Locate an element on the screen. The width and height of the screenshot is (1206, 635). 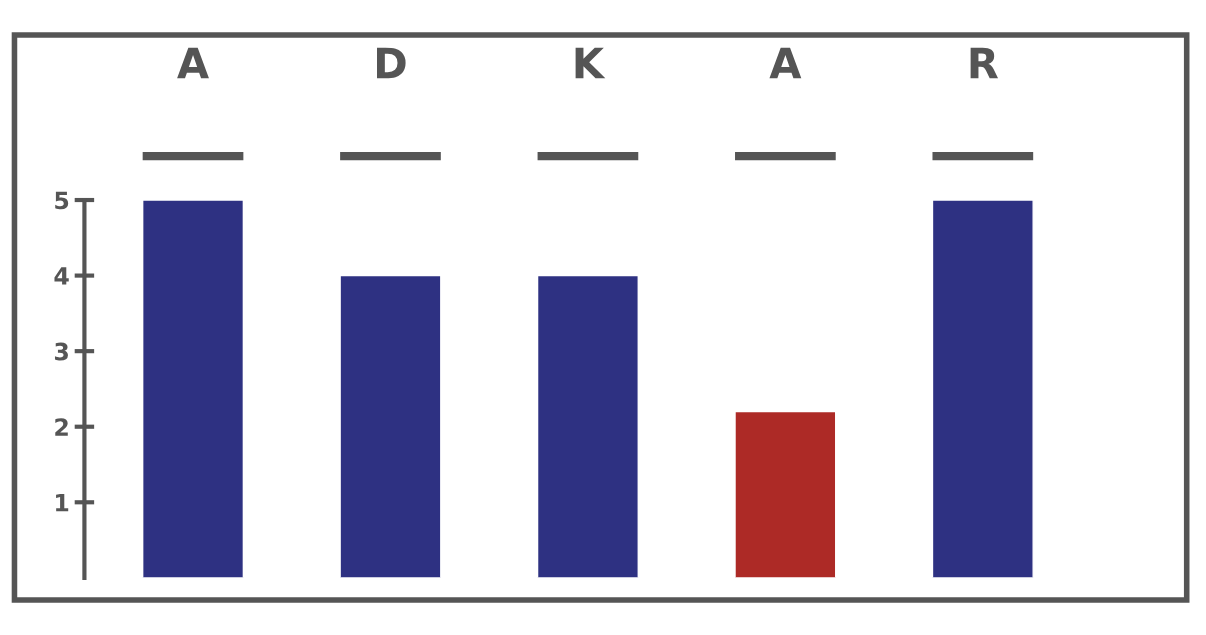
x-tick-label: R is located at coordinates (984, 63).